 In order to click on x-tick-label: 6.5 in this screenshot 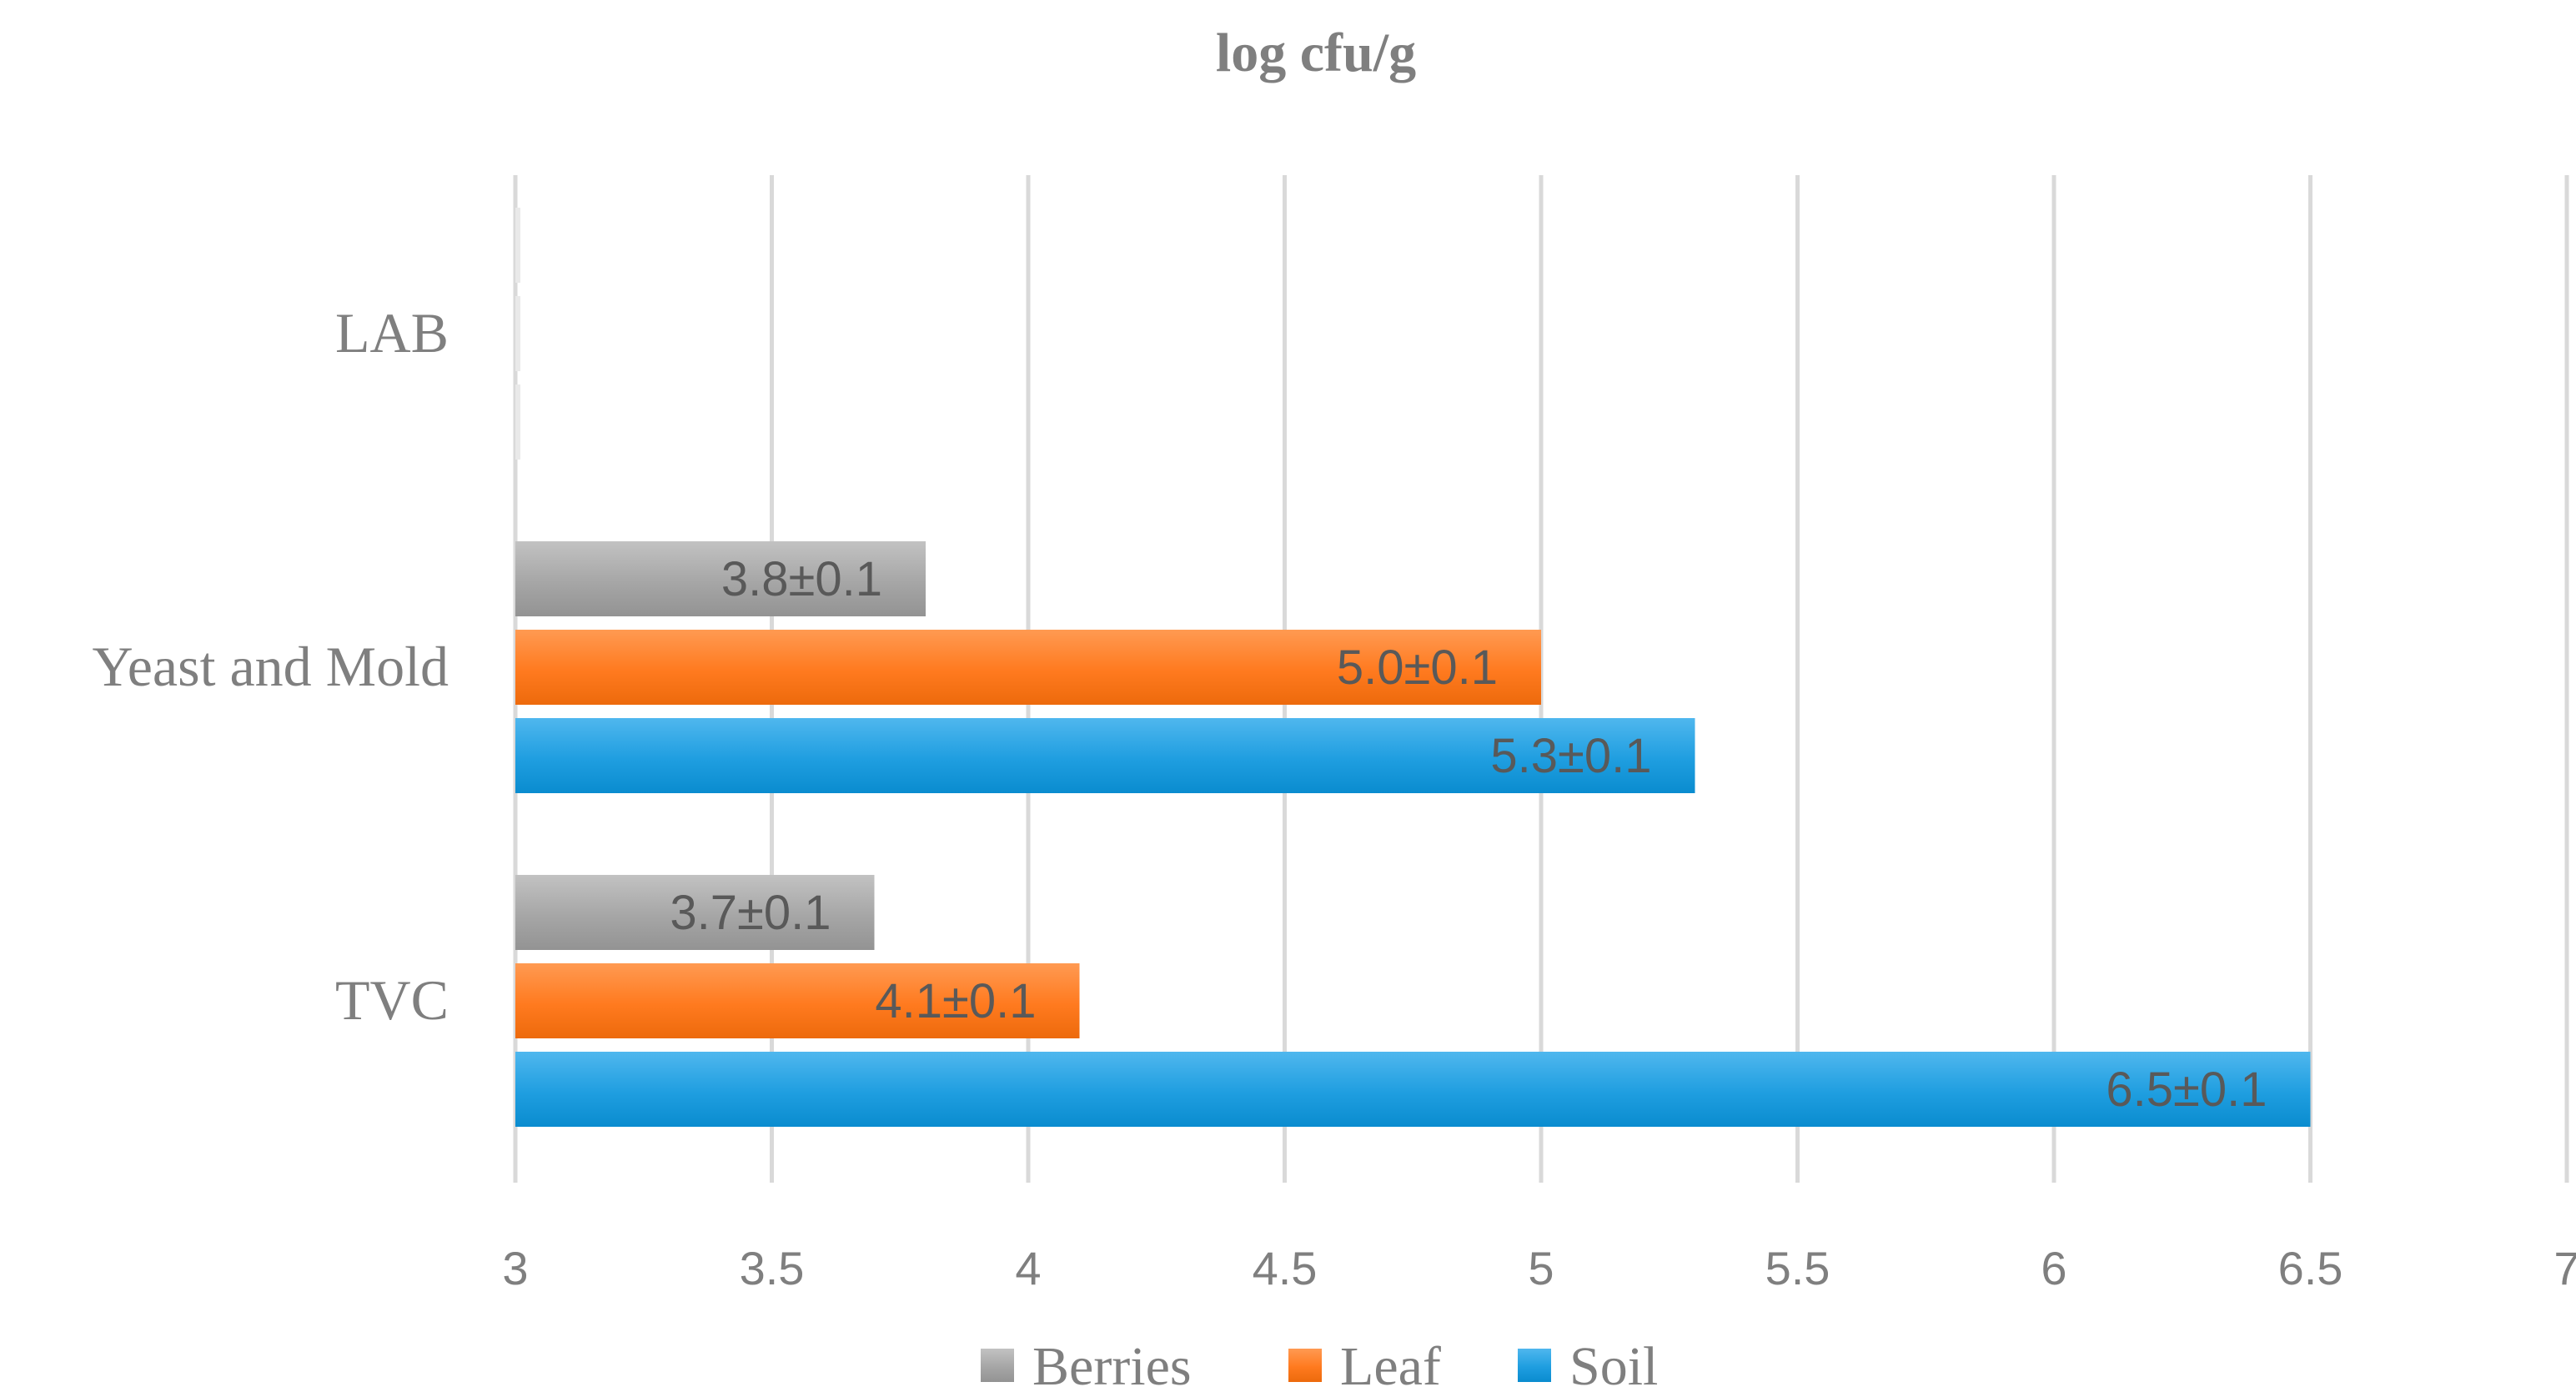, I will do `click(2310, 1268)`.